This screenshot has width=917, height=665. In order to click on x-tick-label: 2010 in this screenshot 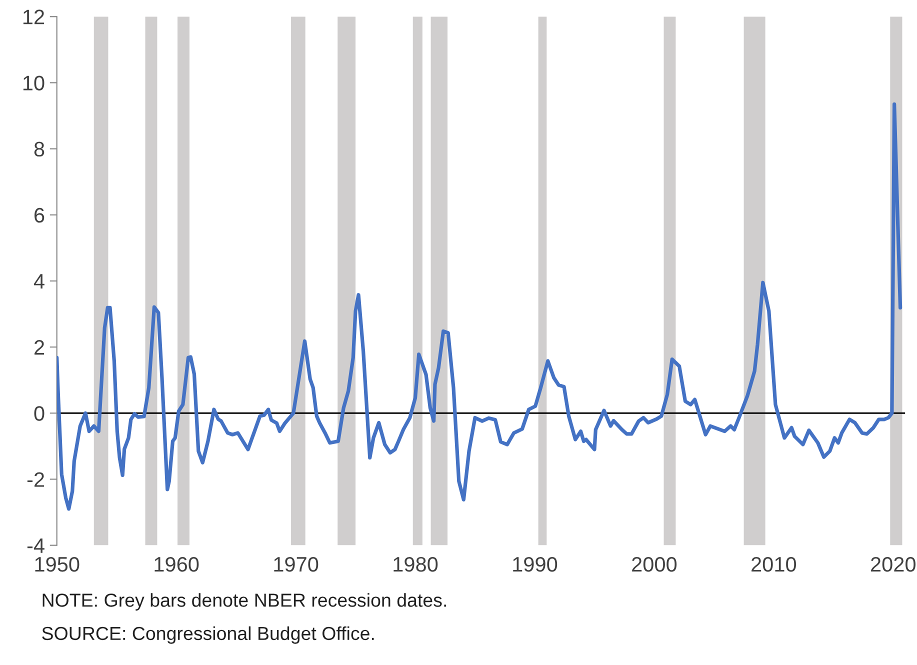, I will do `click(774, 564)`.